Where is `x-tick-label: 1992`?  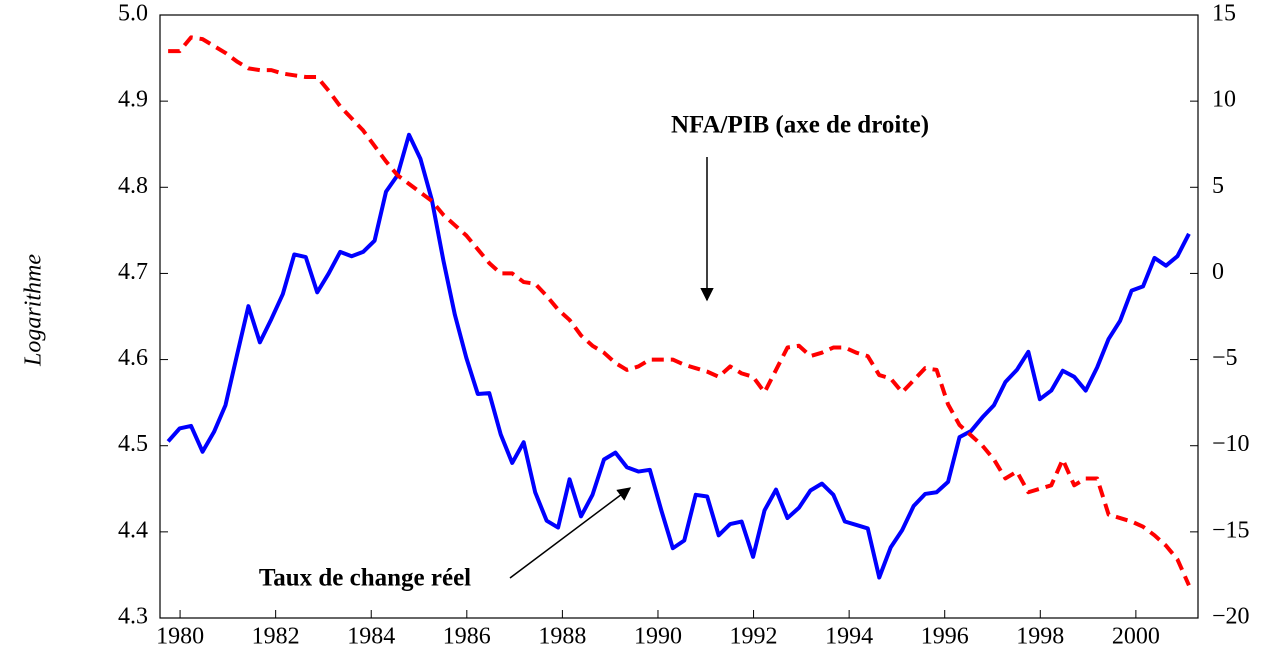
x-tick-label: 1992 is located at coordinates (754, 637).